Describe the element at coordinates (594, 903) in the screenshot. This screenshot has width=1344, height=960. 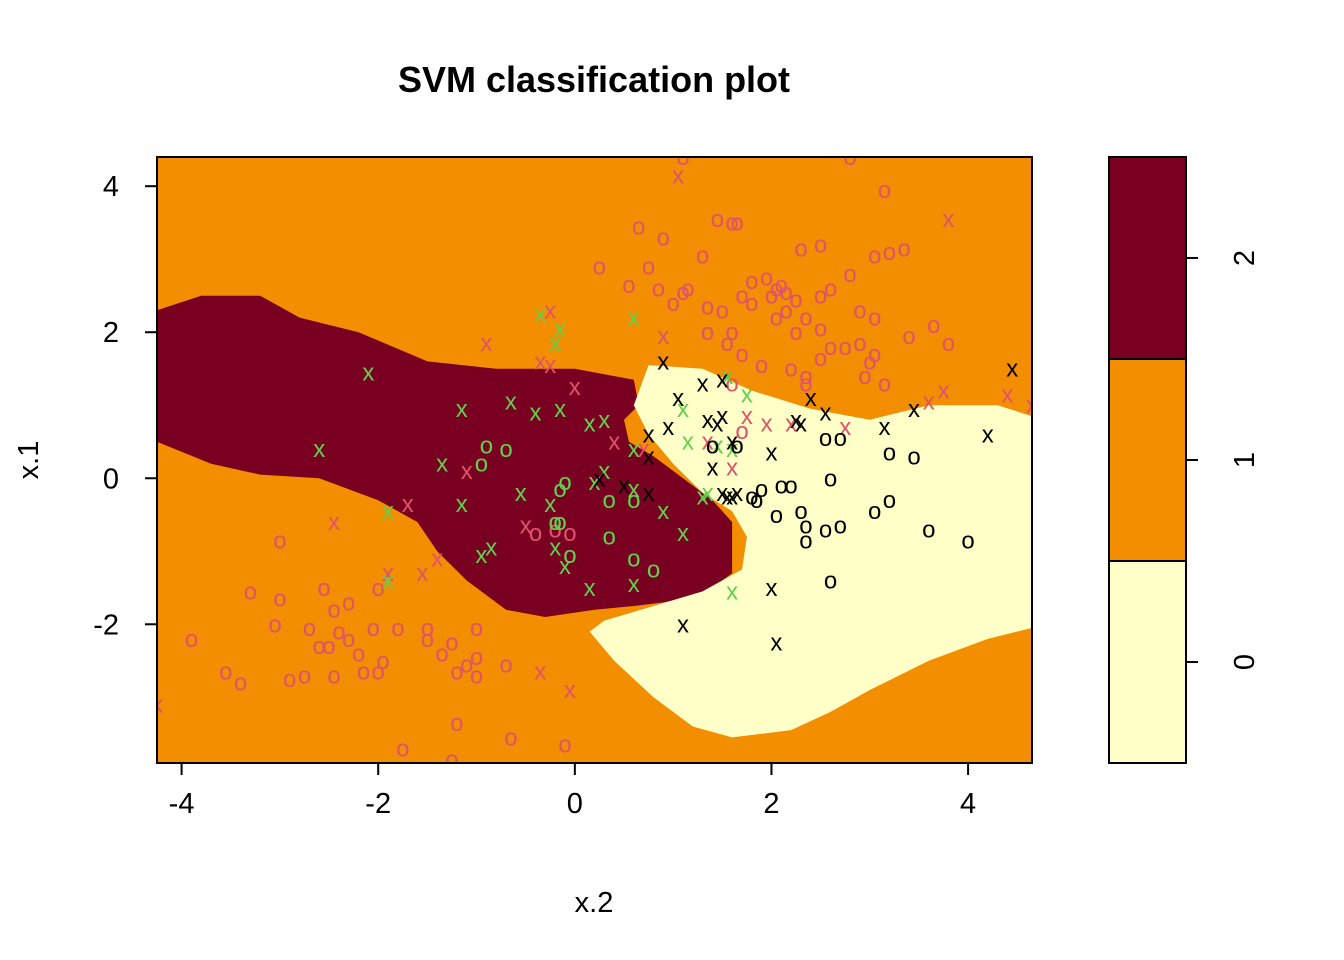
I see `x-axis-label: x.2` at that location.